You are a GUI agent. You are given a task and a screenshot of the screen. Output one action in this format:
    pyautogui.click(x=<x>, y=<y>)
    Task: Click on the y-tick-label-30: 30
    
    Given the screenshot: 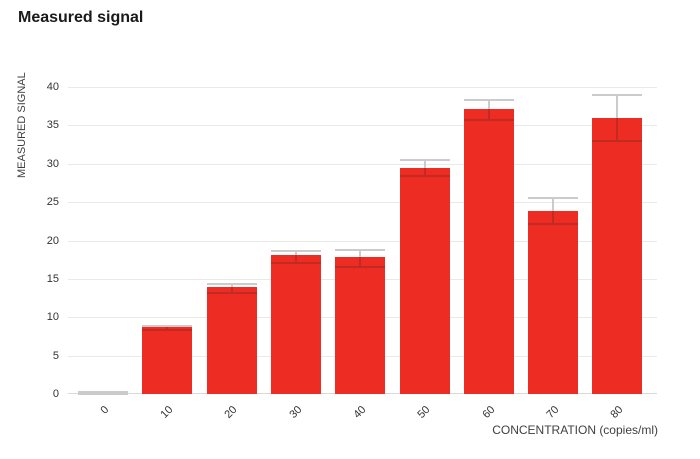 What is the action you would take?
    pyautogui.click(x=52, y=163)
    